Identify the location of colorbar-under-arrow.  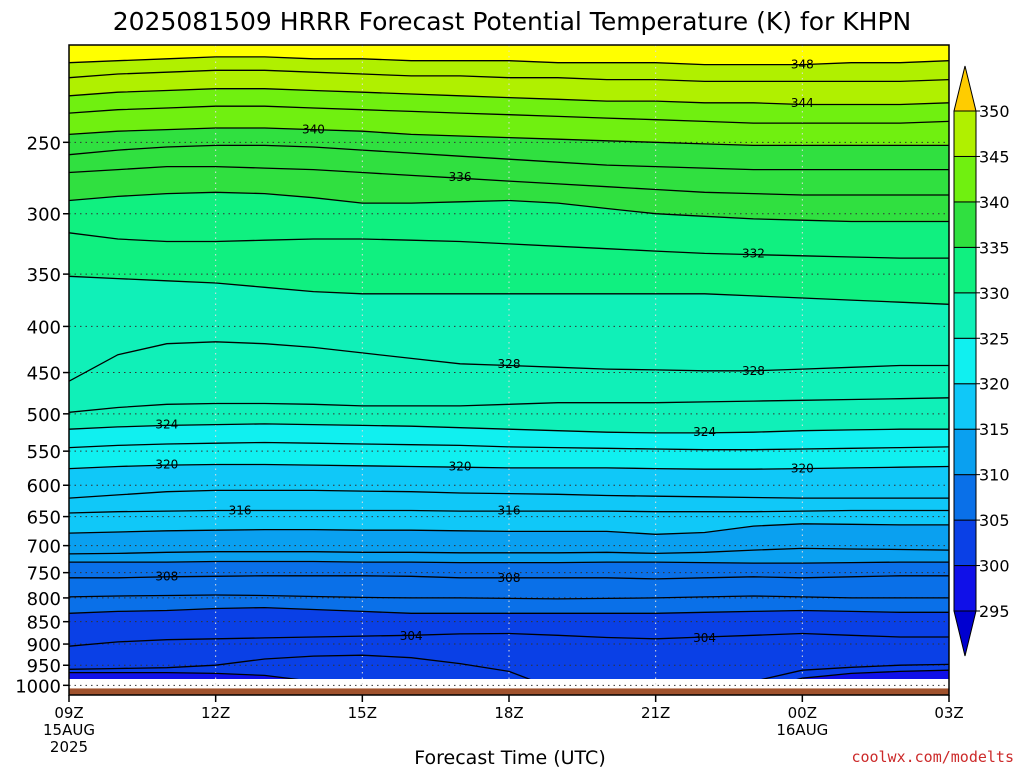
(965, 633).